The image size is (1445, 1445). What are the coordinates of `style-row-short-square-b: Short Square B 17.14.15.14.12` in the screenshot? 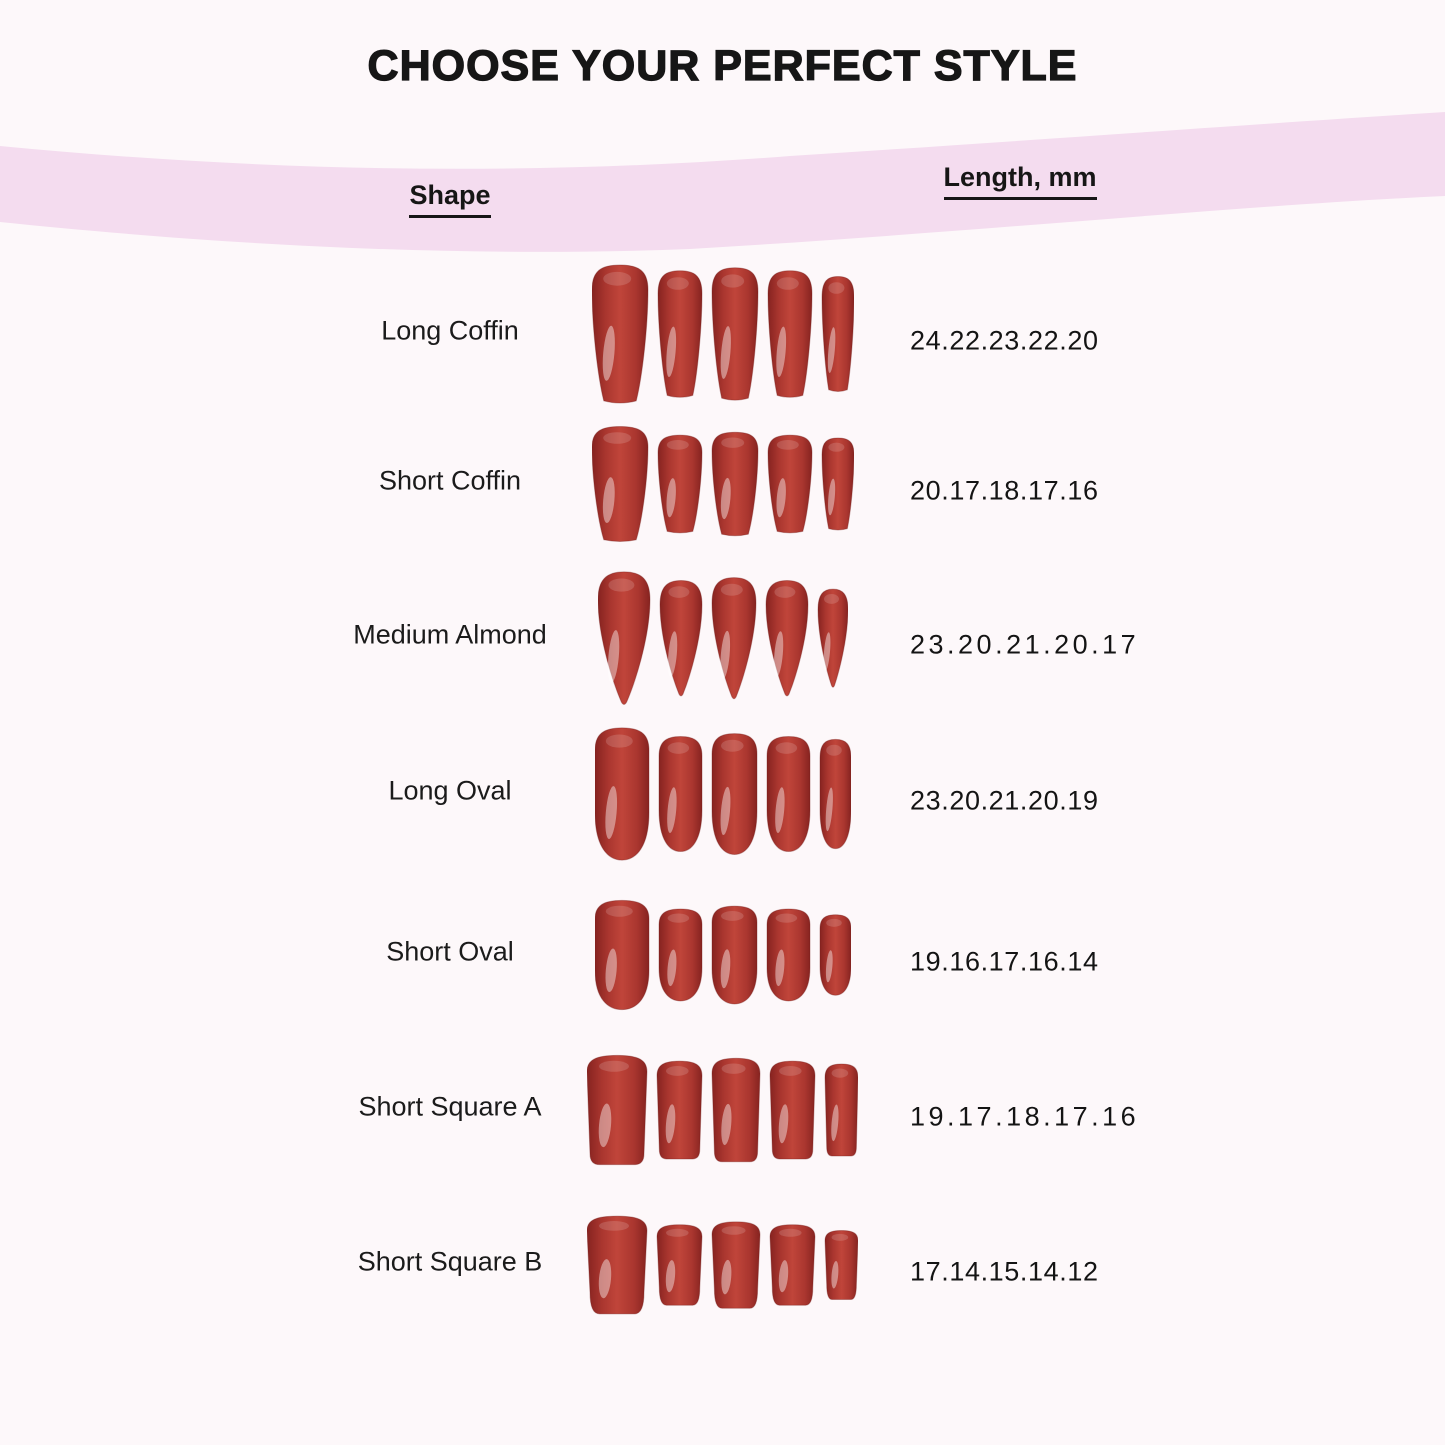 It's located at (722, 1265).